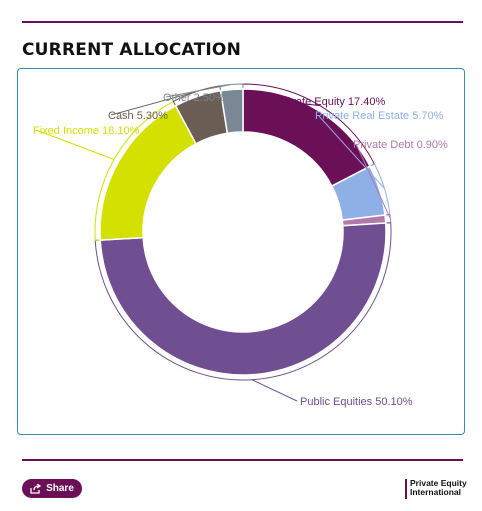  I want to click on connector-cash, so click(153, 103).